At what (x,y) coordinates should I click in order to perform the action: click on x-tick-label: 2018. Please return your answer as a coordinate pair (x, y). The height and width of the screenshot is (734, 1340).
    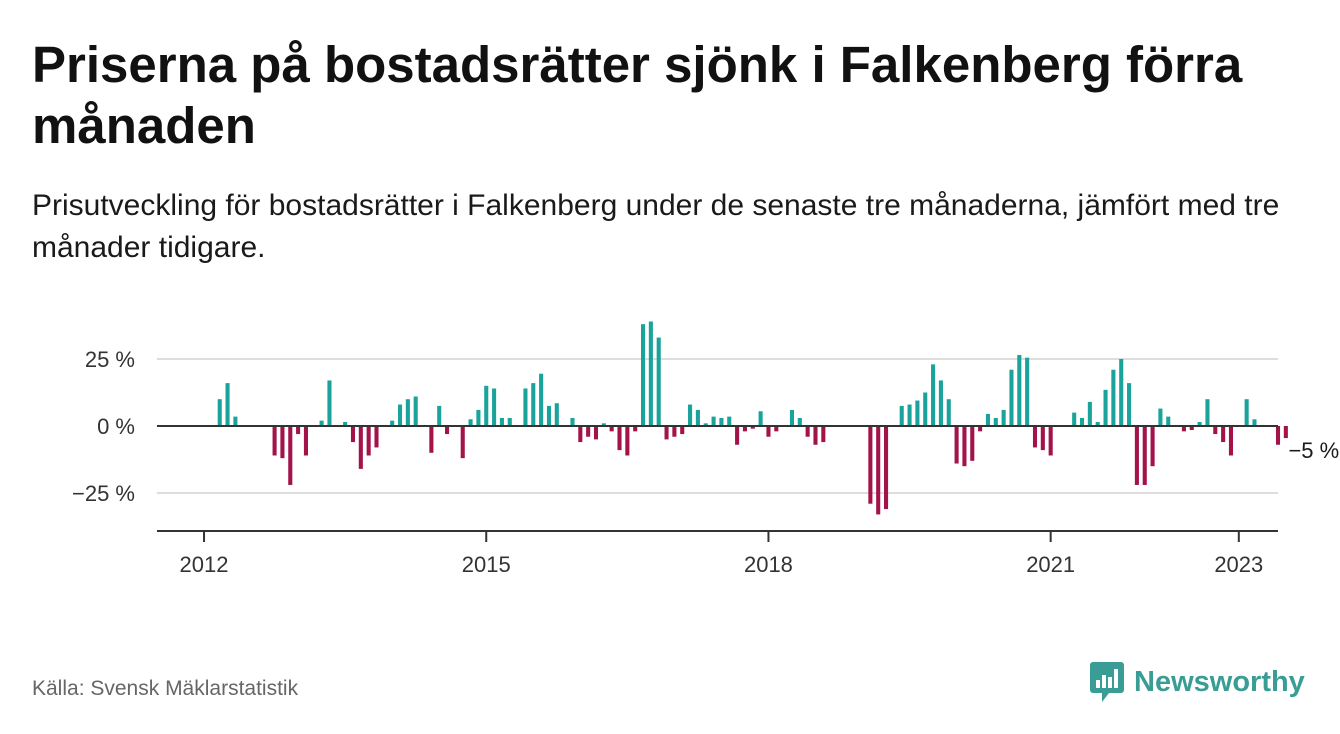
    Looking at the image, I should click on (768, 564).